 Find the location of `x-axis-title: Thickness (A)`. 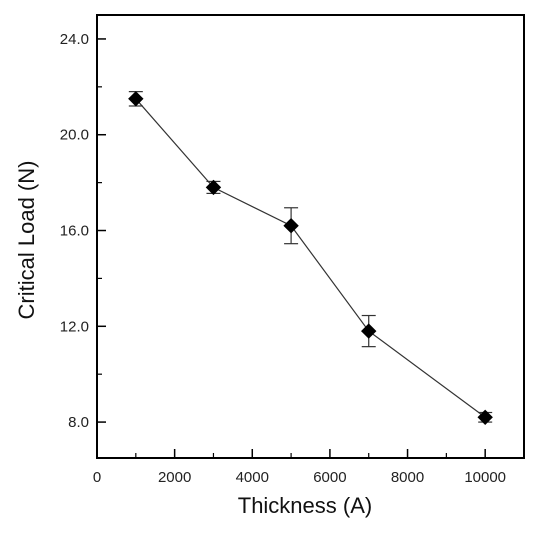

x-axis-title: Thickness (A) is located at coordinates (305, 505).